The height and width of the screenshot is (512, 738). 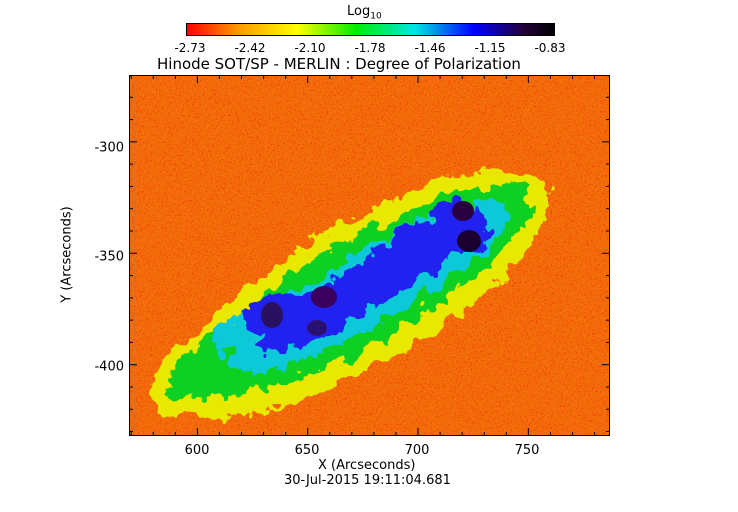 What do you see at coordinates (190, 48) in the screenshot?
I see `colorbar-tick: -2.73` at bounding box center [190, 48].